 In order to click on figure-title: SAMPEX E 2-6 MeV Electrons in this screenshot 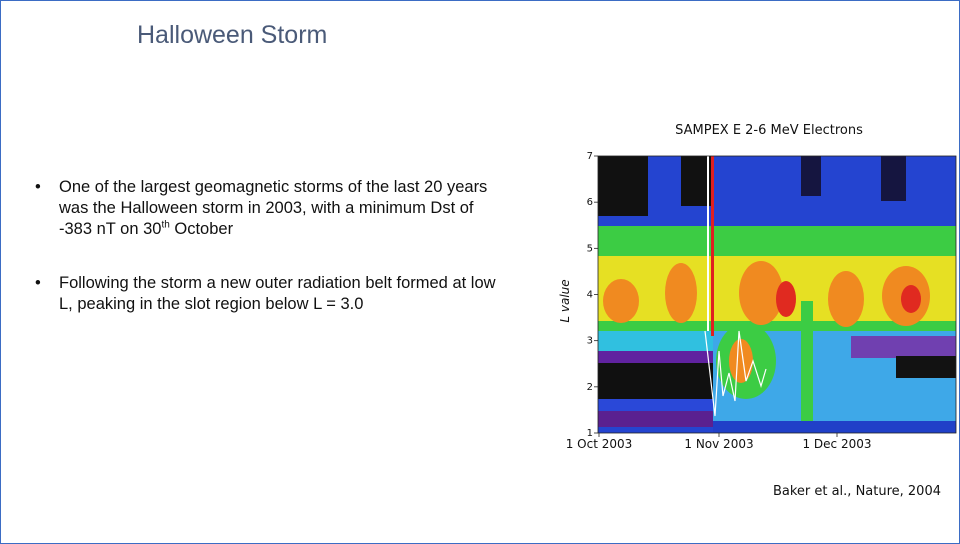, I will do `click(769, 130)`.